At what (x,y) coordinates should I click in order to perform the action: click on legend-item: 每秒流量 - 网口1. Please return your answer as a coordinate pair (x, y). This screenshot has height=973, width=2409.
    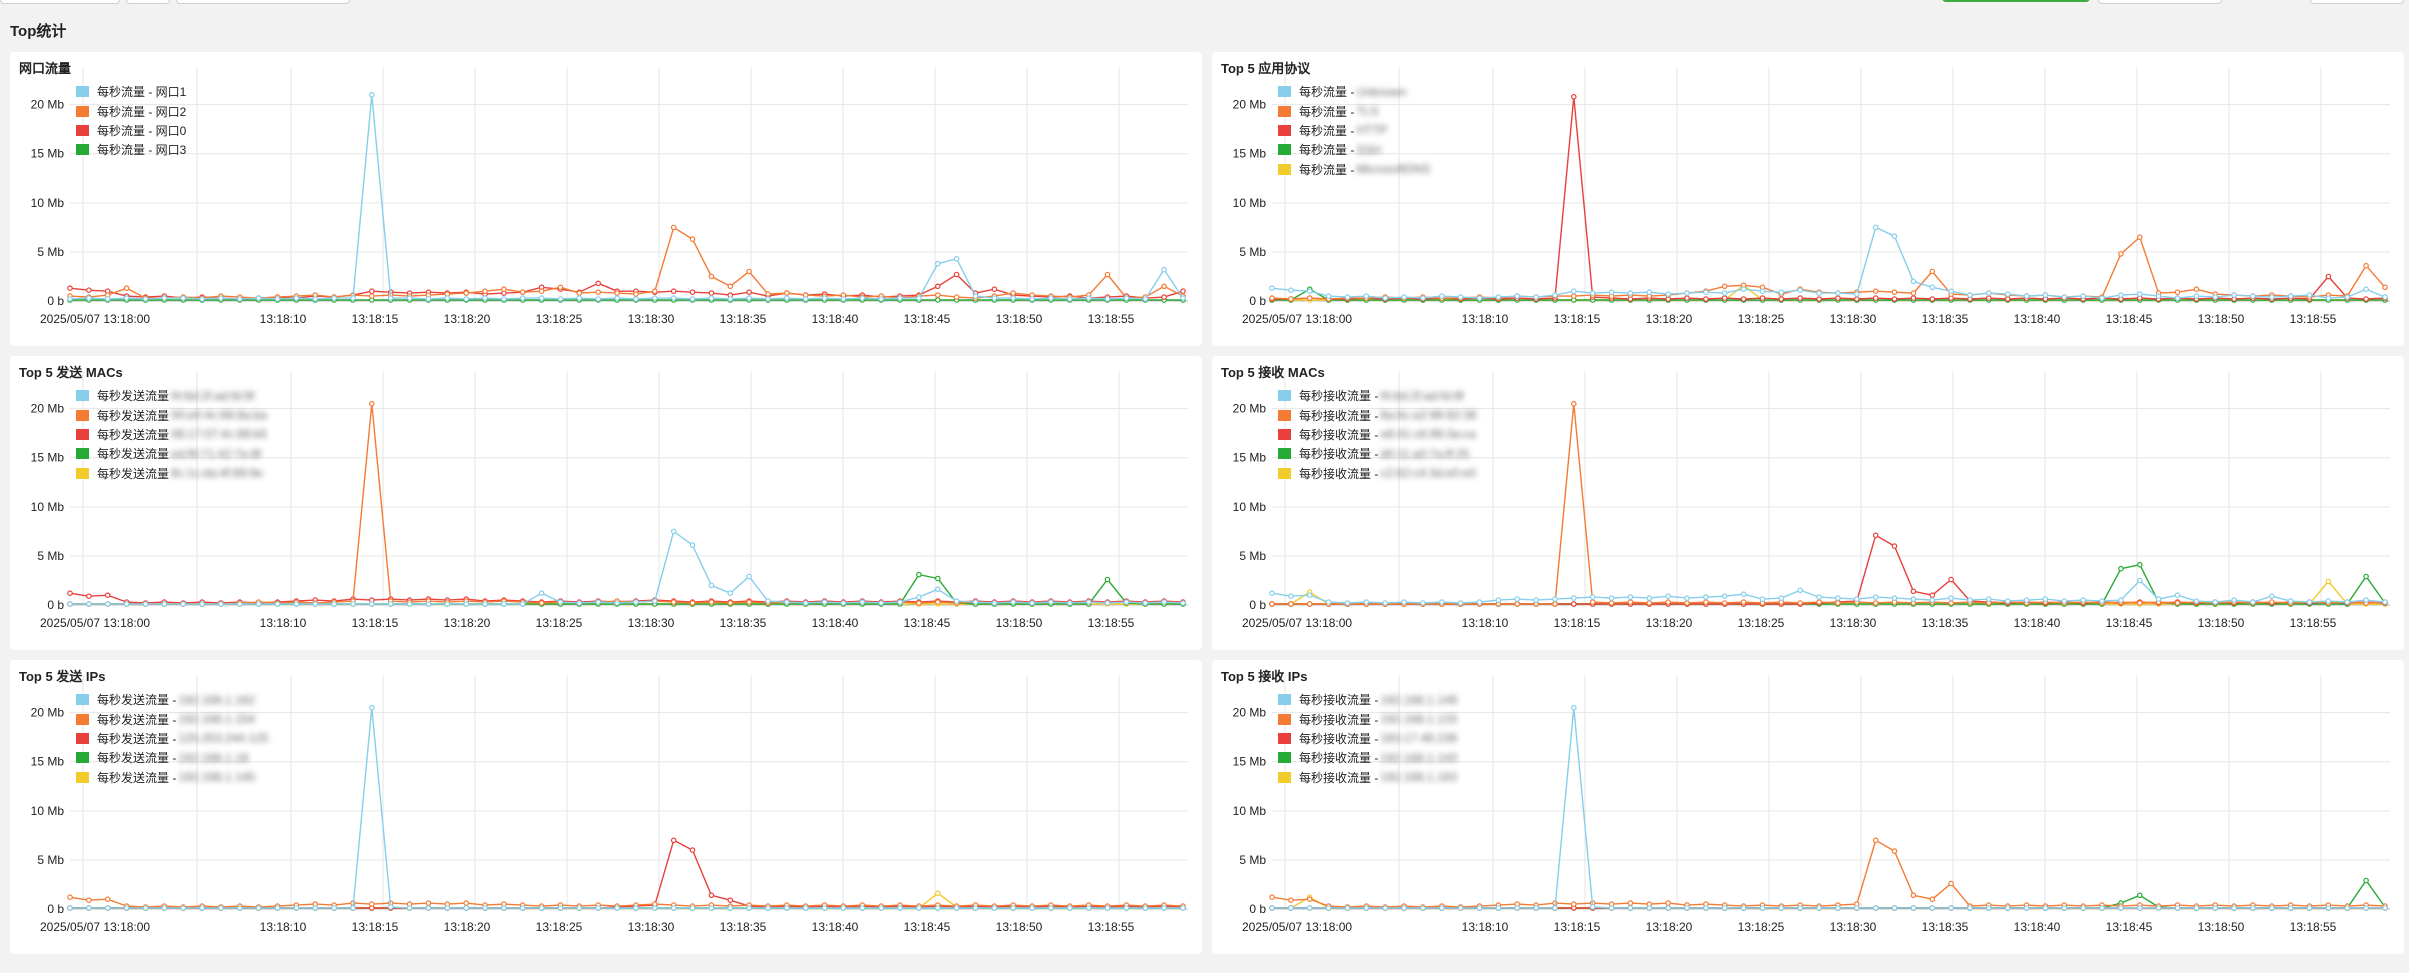
    Looking at the image, I should click on (131, 91).